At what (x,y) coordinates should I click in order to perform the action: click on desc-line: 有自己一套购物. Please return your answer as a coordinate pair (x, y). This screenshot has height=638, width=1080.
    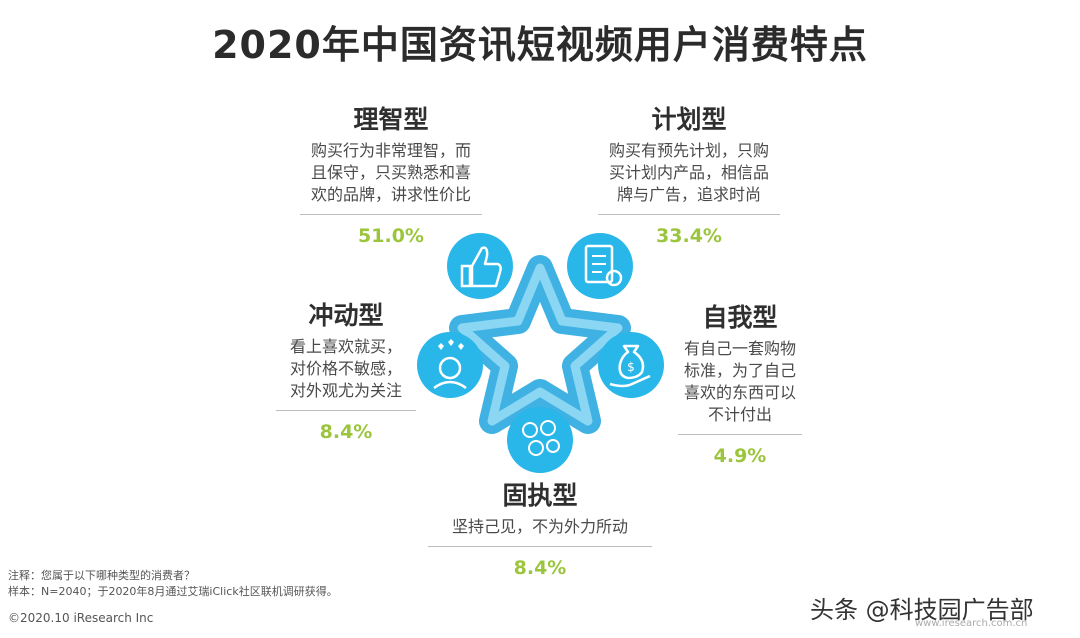
    Looking at the image, I should click on (739, 348).